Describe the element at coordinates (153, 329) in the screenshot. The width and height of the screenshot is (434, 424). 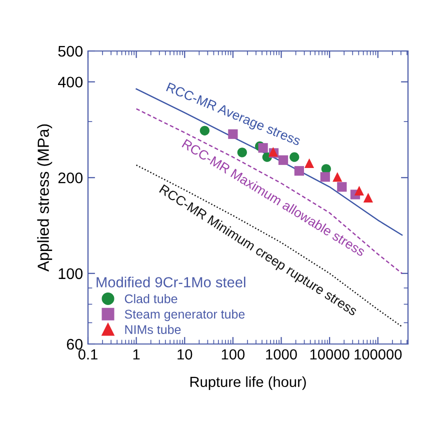
I see `legend-label: NIMs tube` at that location.